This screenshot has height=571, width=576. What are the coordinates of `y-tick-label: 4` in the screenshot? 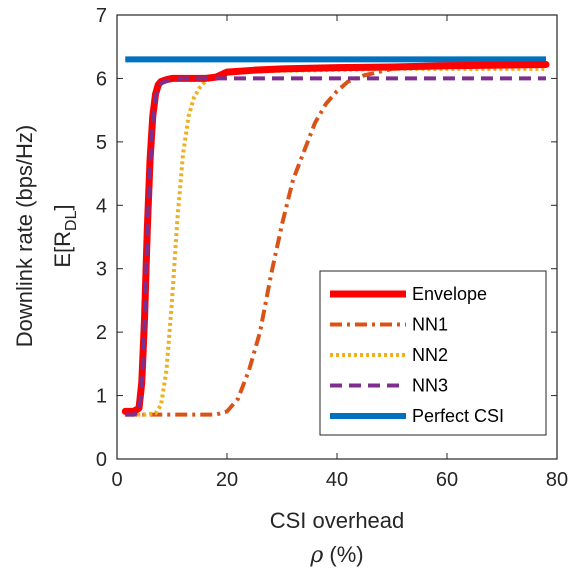 It's located at (101, 206).